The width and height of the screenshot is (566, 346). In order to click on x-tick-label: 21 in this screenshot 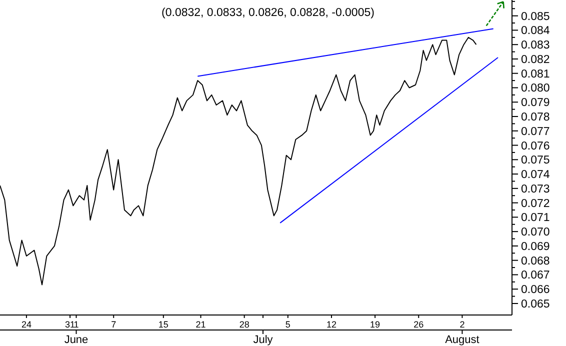, I will do `click(201, 325)`.